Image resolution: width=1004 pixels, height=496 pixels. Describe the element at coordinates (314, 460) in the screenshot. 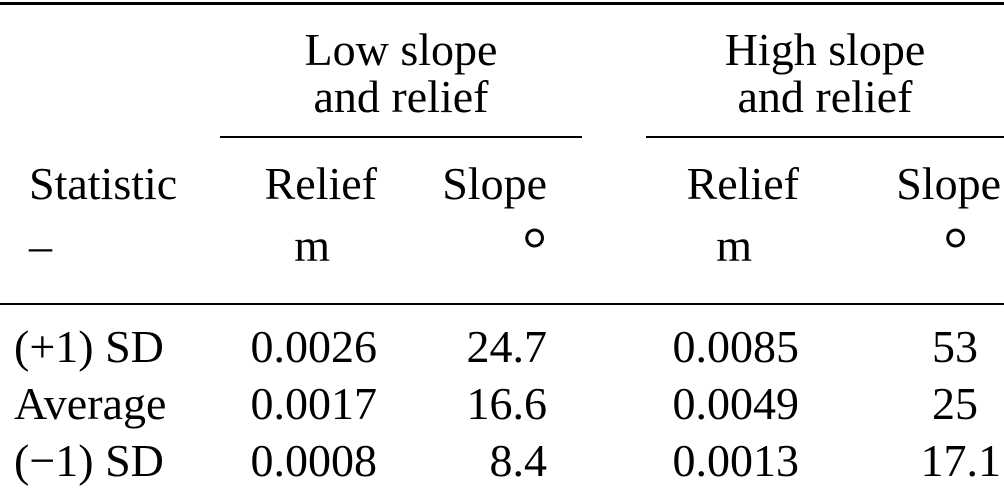

I see `cell-low-relief: 0.0008` at that location.